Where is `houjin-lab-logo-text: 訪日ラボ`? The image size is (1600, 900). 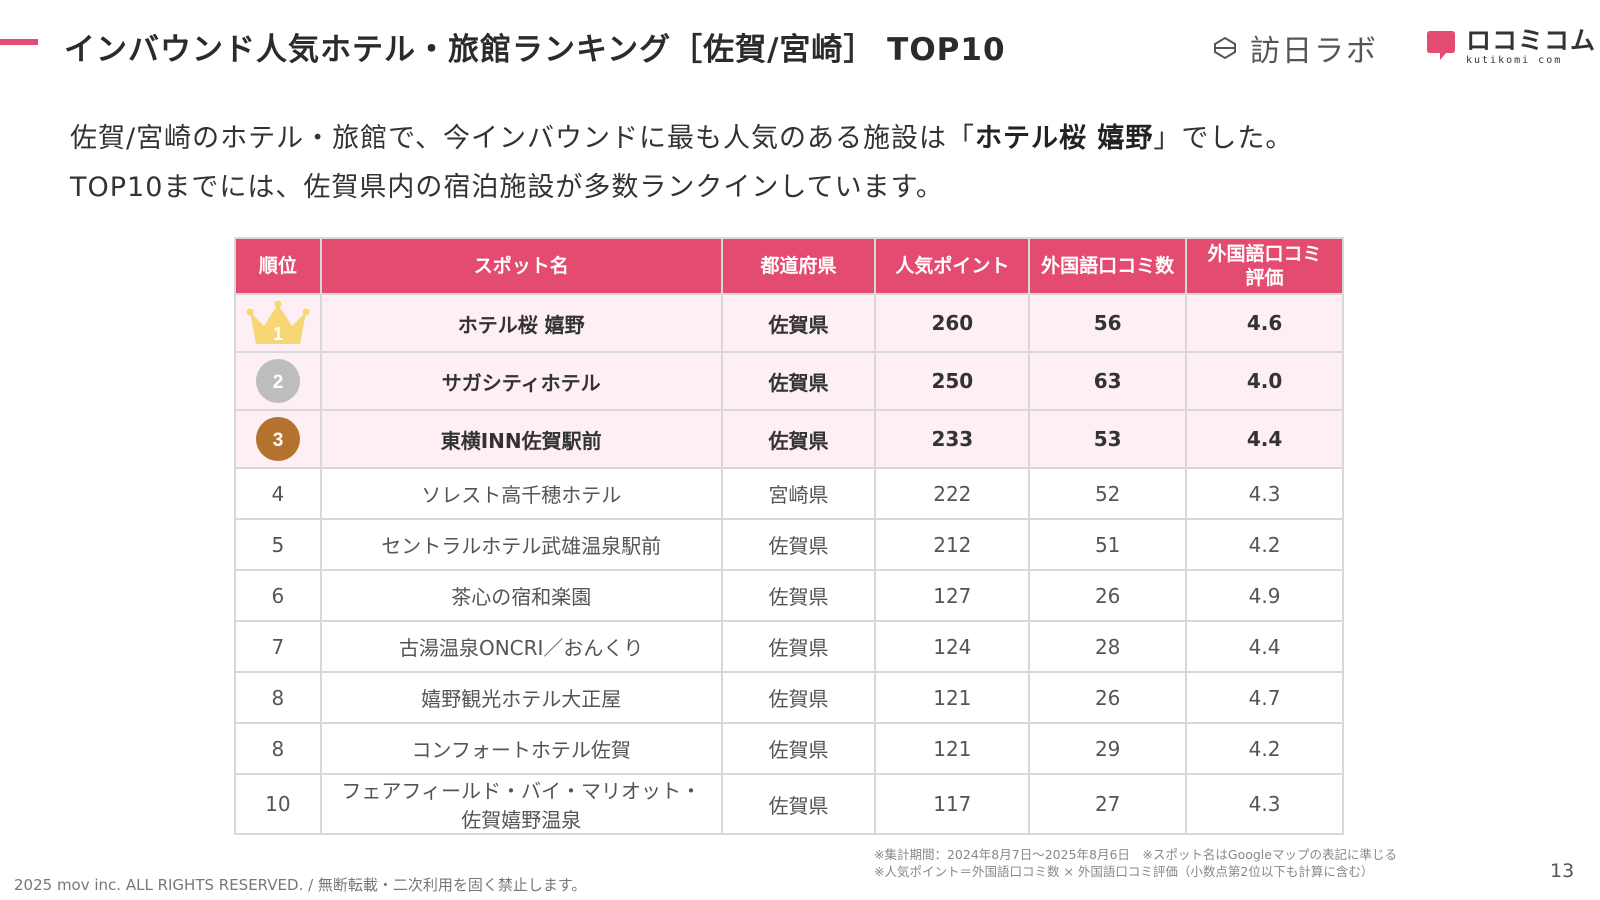 houjin-lab-logo-text: 訪日ラボ is located at coordinates (1314, 51).